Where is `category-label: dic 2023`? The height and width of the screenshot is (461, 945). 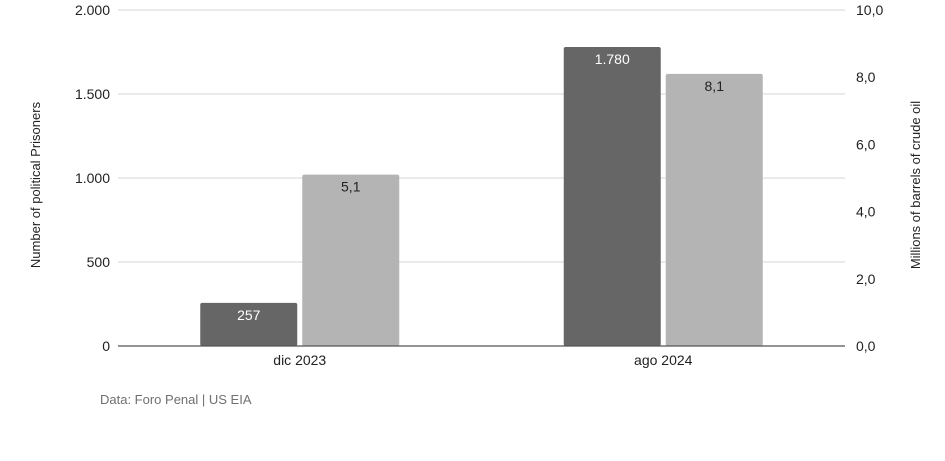 category-label: dic 2023 is located at coordinates (299, 360).